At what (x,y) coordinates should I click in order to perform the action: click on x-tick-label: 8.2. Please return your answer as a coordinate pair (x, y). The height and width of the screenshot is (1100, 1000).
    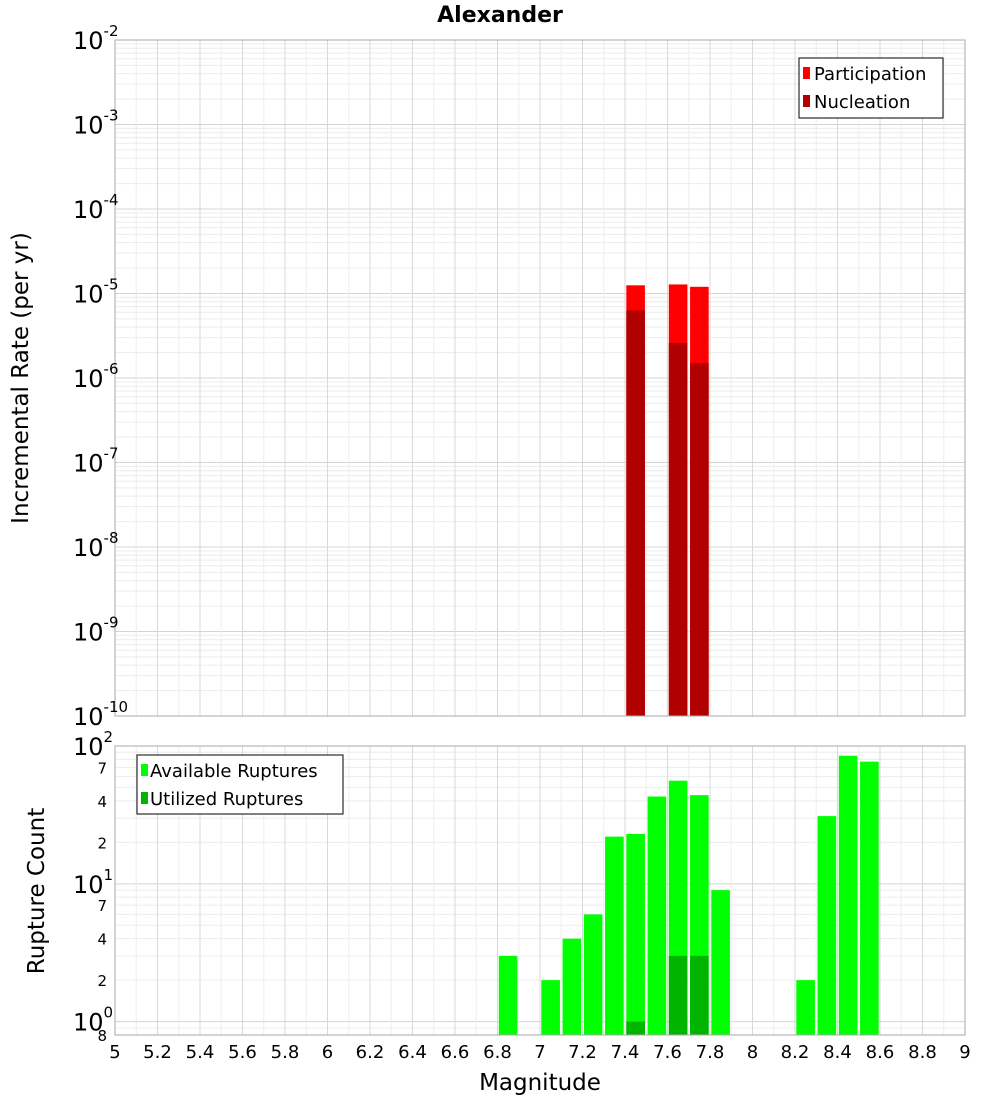
    Looking at the image, I should click on (795, 1052).